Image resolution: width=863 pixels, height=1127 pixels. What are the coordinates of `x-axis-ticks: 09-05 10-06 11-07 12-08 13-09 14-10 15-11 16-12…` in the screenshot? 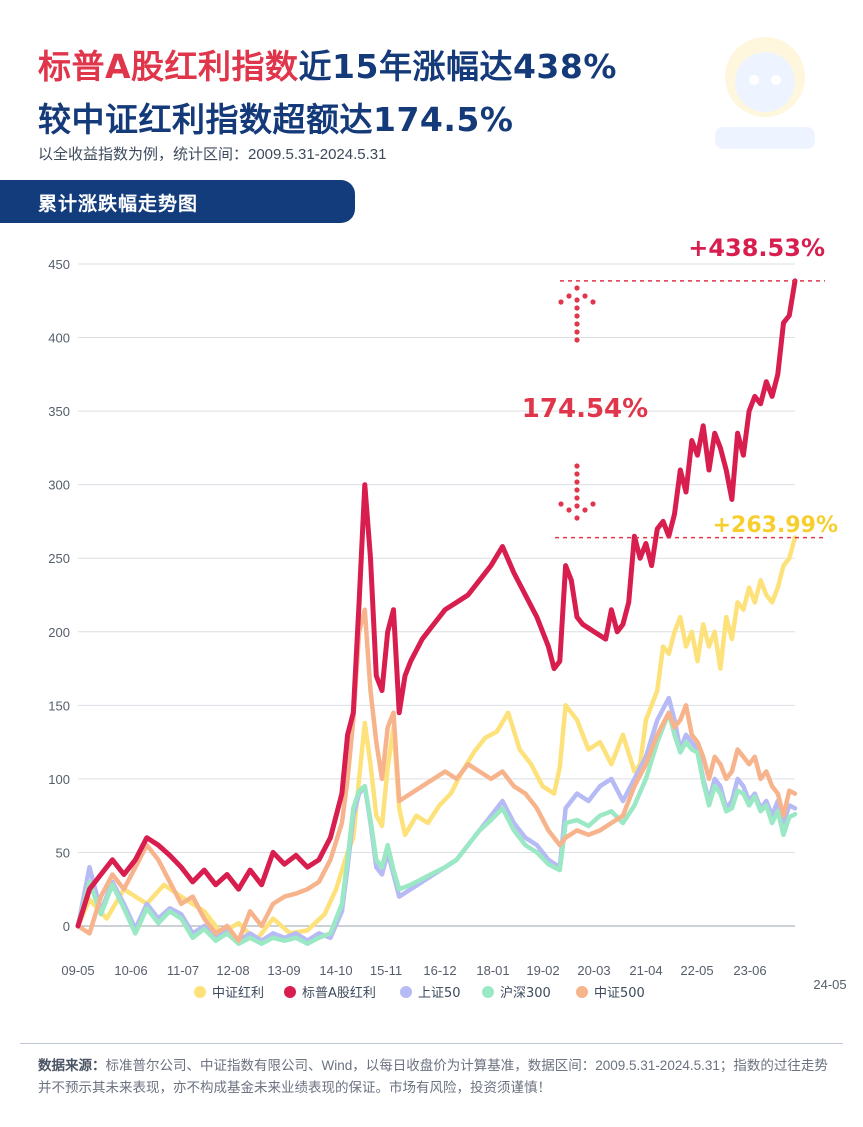 It's located at (453, 977).